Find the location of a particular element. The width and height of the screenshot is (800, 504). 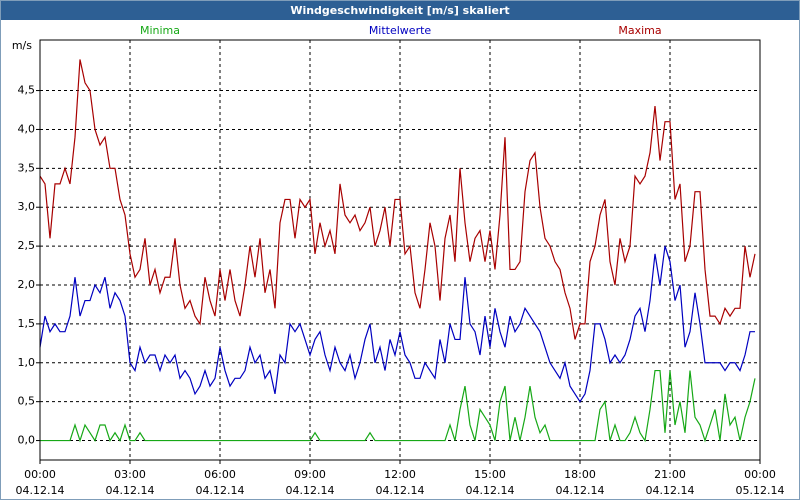

legend-entry: Minima is located at coordinates (160, 30).